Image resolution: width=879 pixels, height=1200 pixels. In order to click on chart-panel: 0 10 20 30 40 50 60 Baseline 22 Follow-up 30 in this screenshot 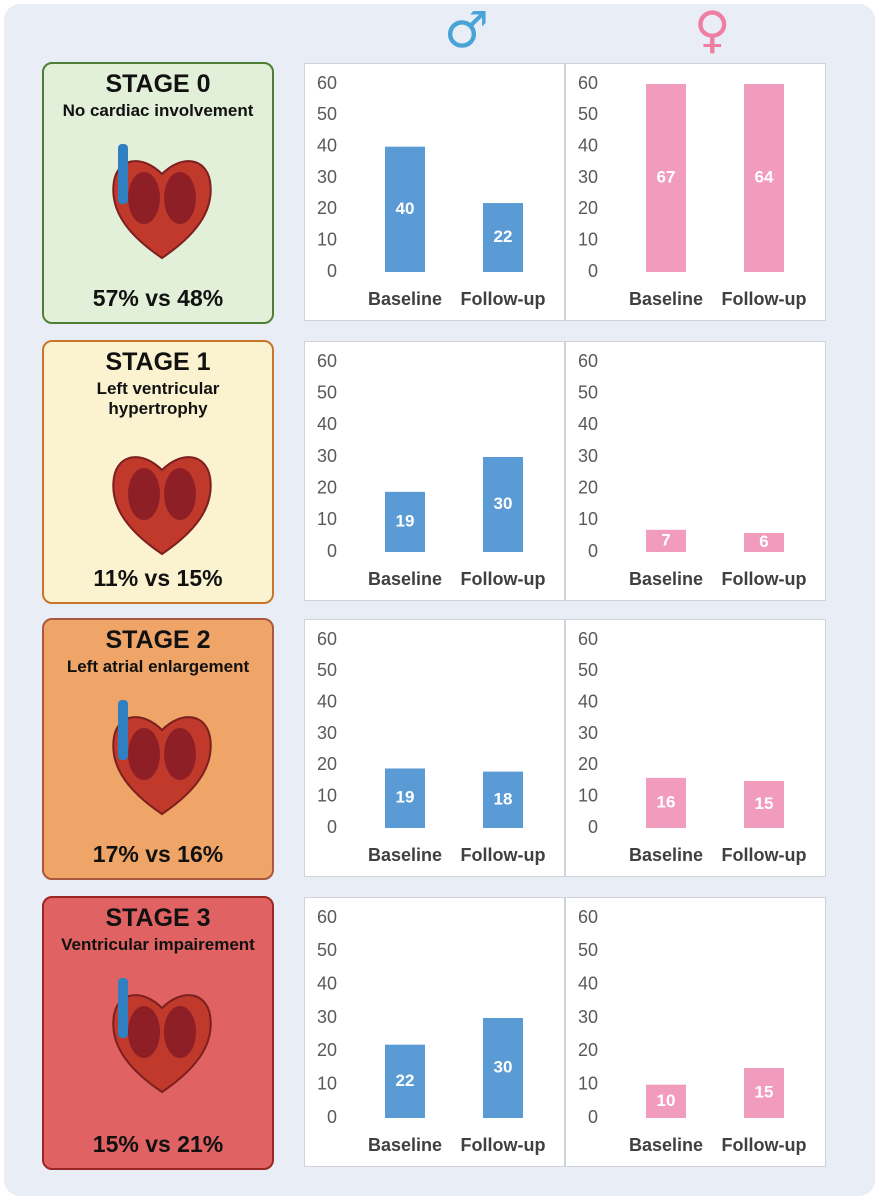, I will do `click(434, 1032)`.